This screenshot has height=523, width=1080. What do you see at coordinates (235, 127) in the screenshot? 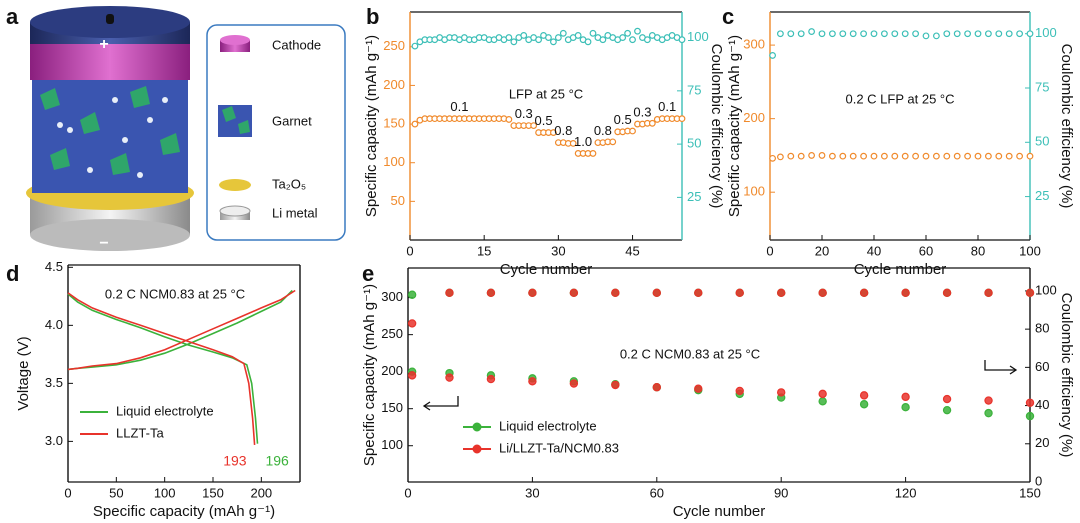
I see `legend-icons` at bounding box center [235, 127].